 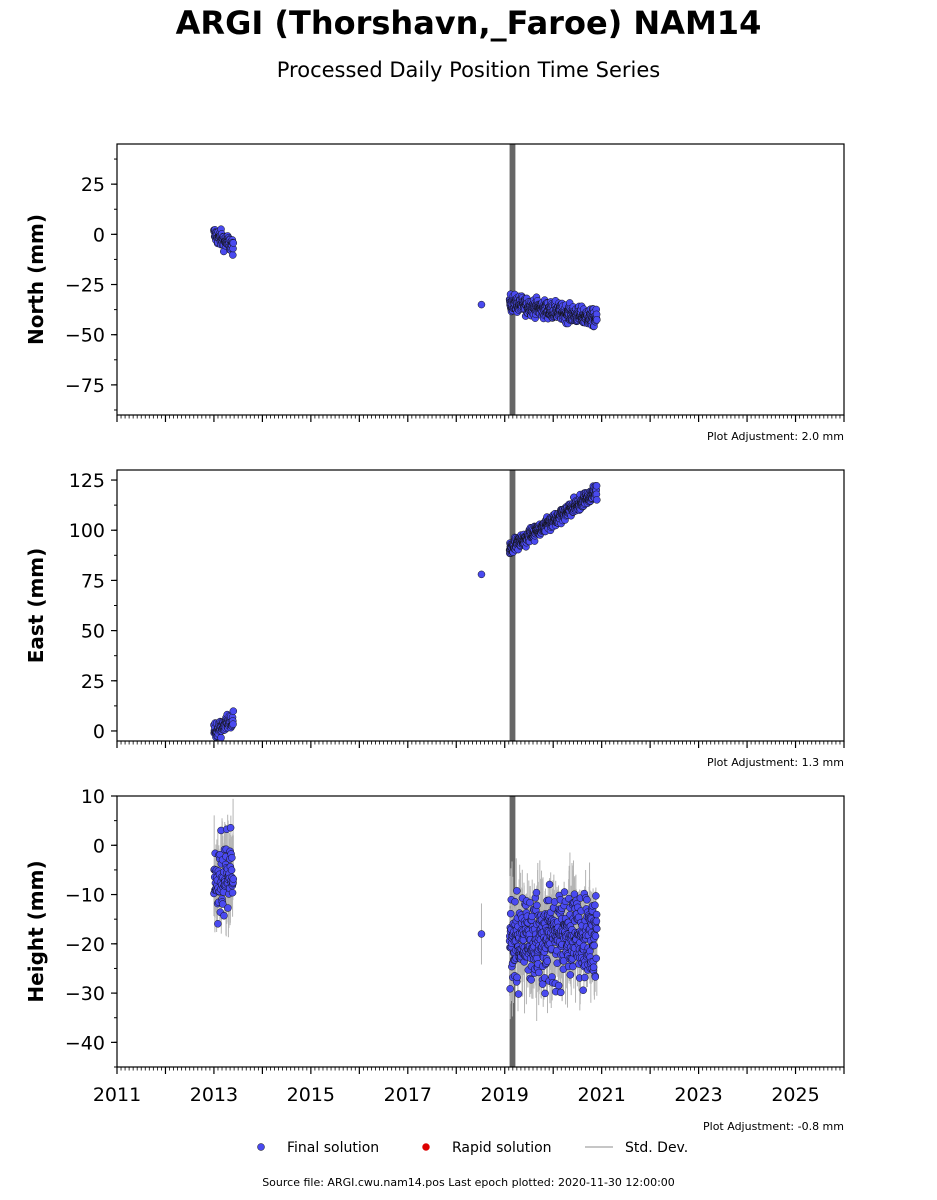 I want to click on y-tick-label: 10, so click(x=93, y=797).